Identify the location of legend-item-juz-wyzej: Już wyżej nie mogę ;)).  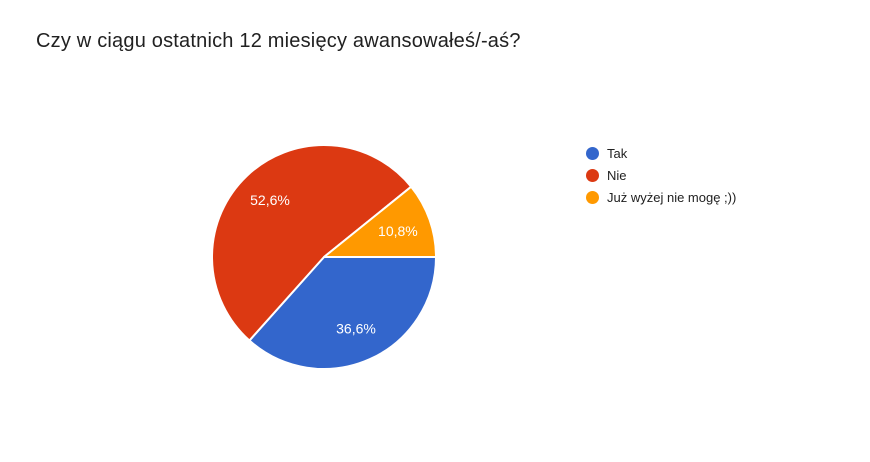
(661, 197).